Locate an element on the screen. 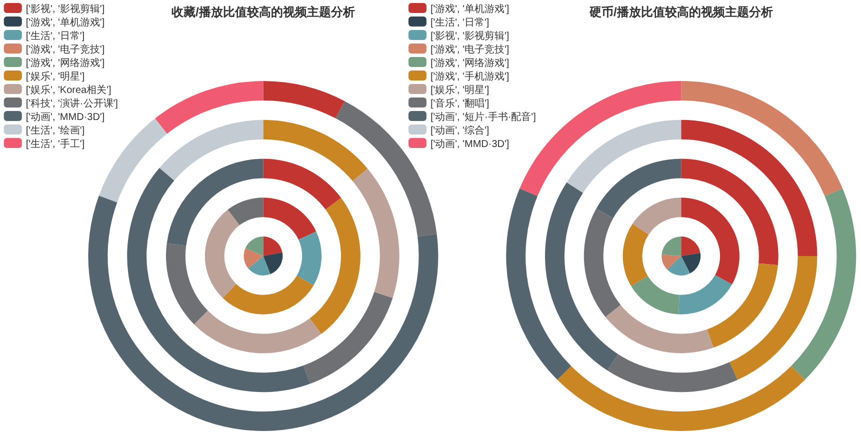 The image size is (861, 435). chart-title: 硬币/播放比值较高的视频主题分析 is located at coordinates (680, 12).